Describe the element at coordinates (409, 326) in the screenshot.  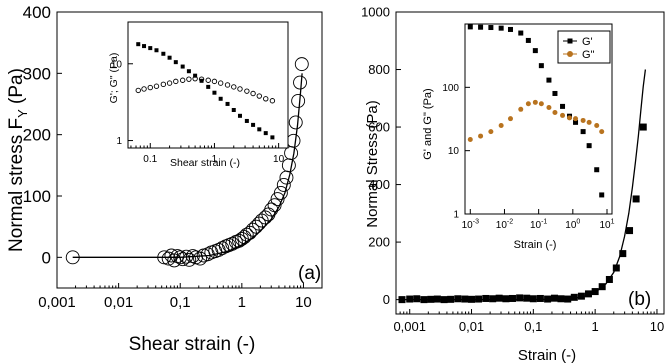
I see `panel-b-xtick-label: 0,001` at that location.